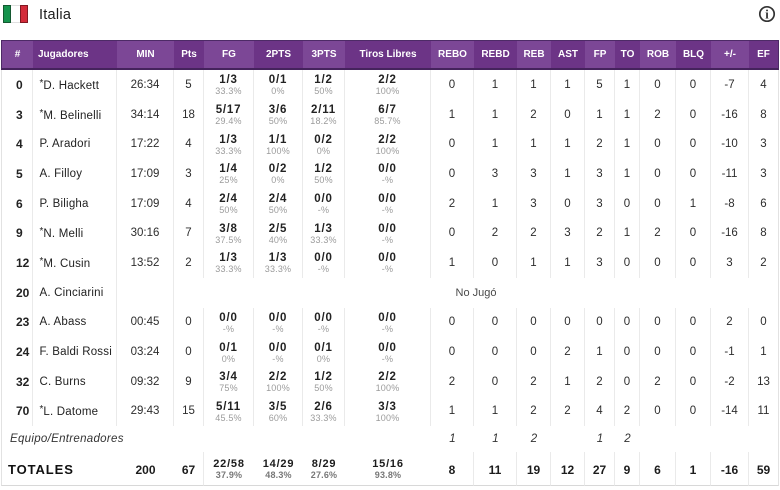 The height and width of the screenshot is (490, 780). I want to click on svg-text: i, so click(767, 15).